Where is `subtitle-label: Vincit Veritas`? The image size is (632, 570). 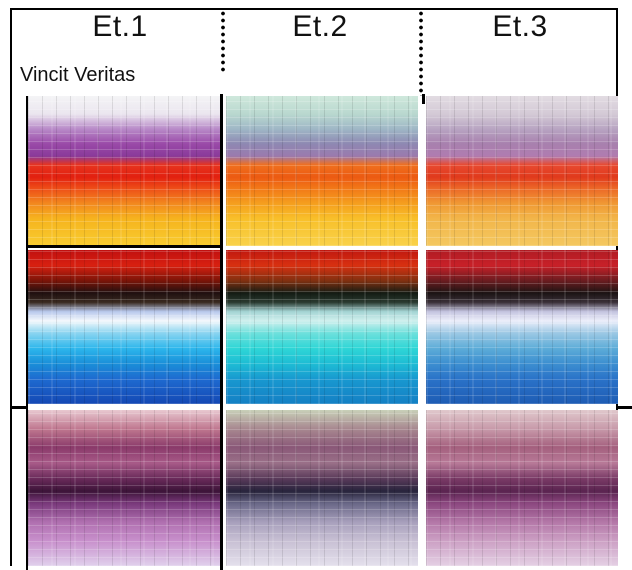 subtitle-label: Vincit Veritas is located at coordinates (78, 75).